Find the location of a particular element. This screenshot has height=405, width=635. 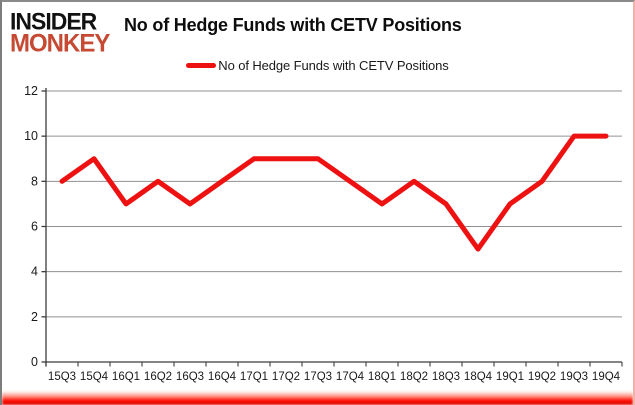

svg-text: 19Q2 is located at coordinates (542, 377).